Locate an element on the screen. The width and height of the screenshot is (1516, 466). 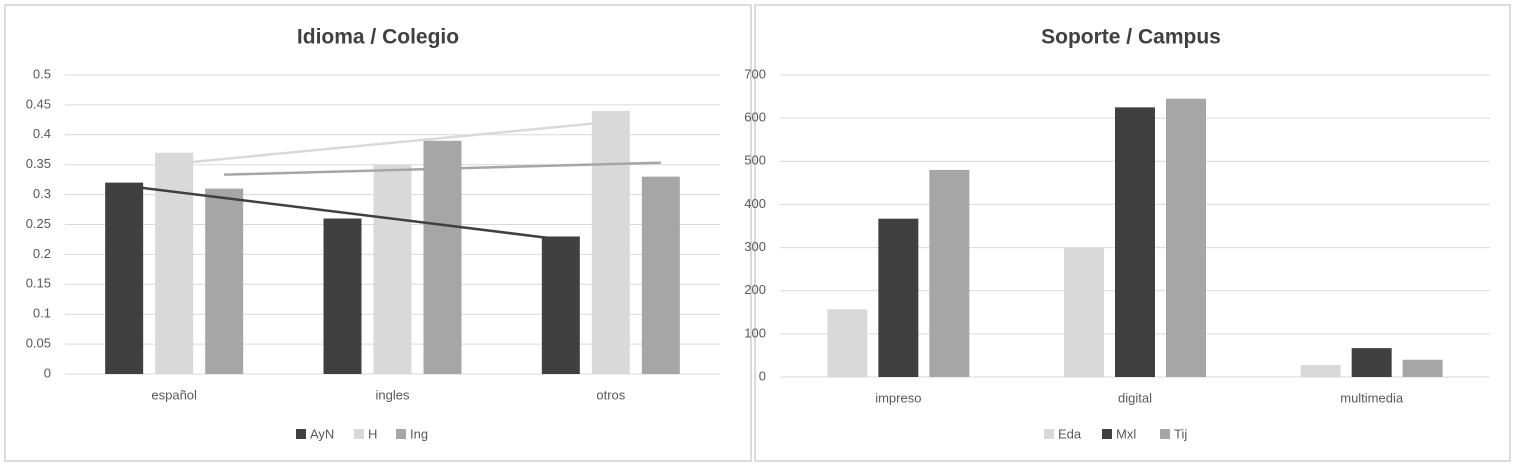
legend-label: Mxl is located at coordinates (1126, 433).